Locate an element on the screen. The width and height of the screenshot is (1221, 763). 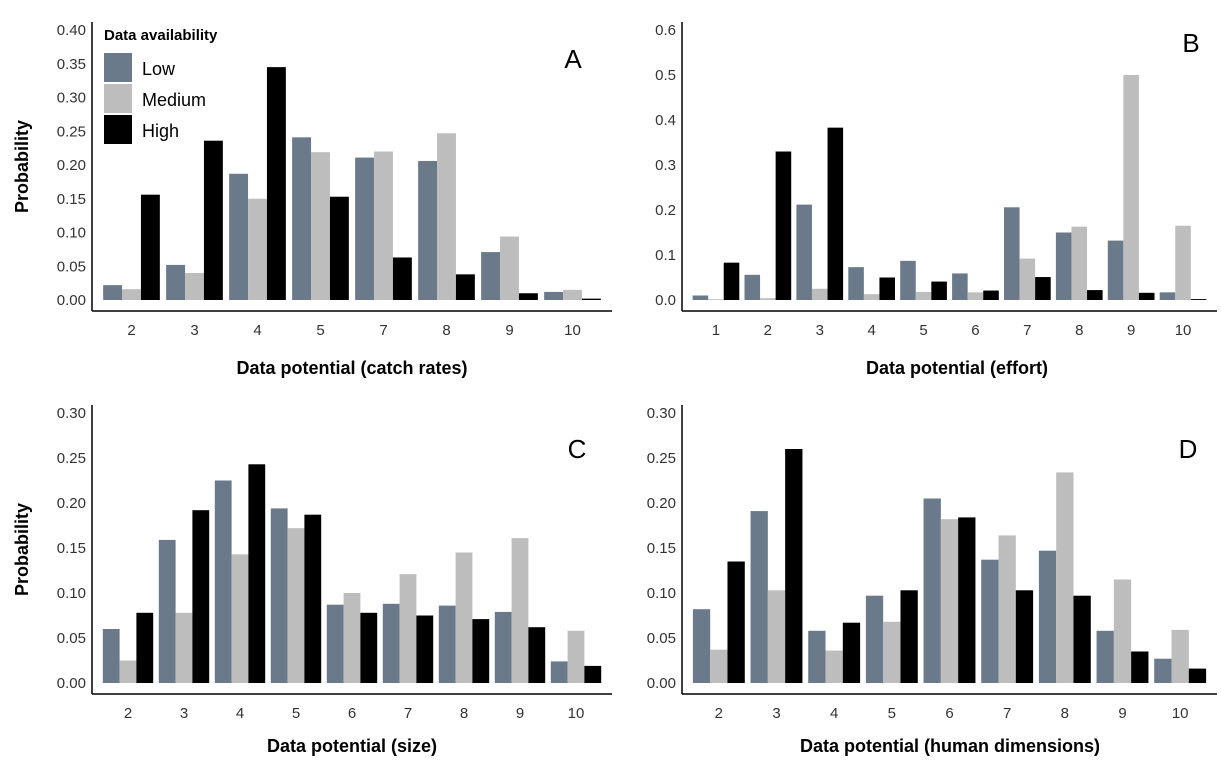
y-tick-label: 0.6 is located at coordinates (665, 30).